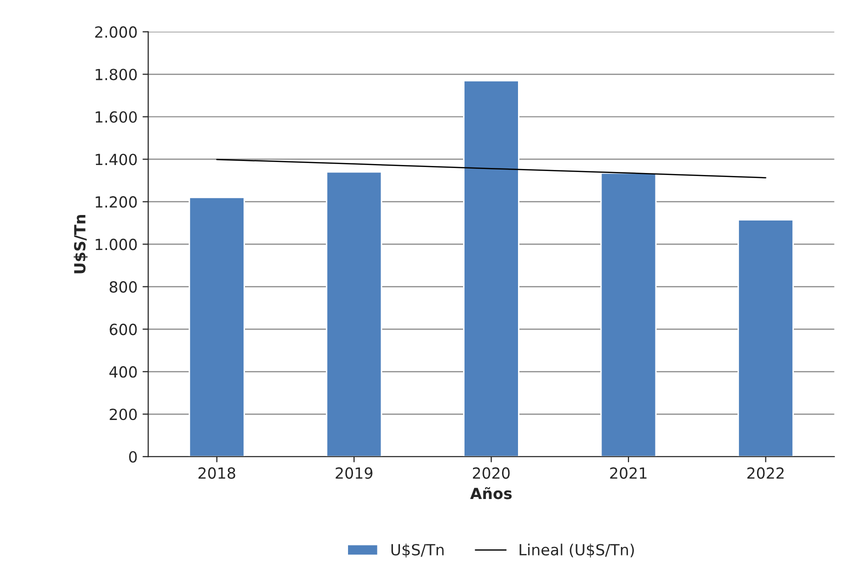 This screenshot has height=578, width=847. I want to click on y-tick-label: 1.000, so click(116, 244).